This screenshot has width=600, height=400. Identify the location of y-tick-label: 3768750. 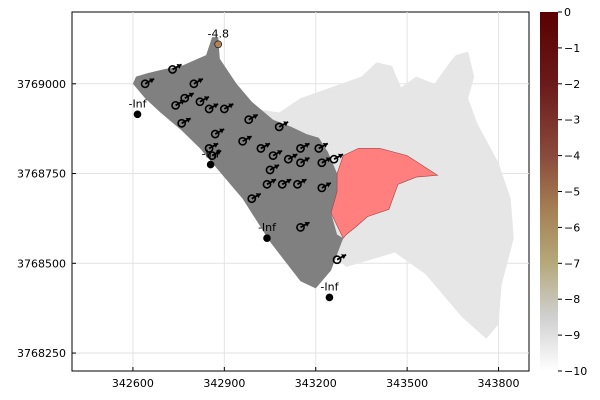
(41, 174).